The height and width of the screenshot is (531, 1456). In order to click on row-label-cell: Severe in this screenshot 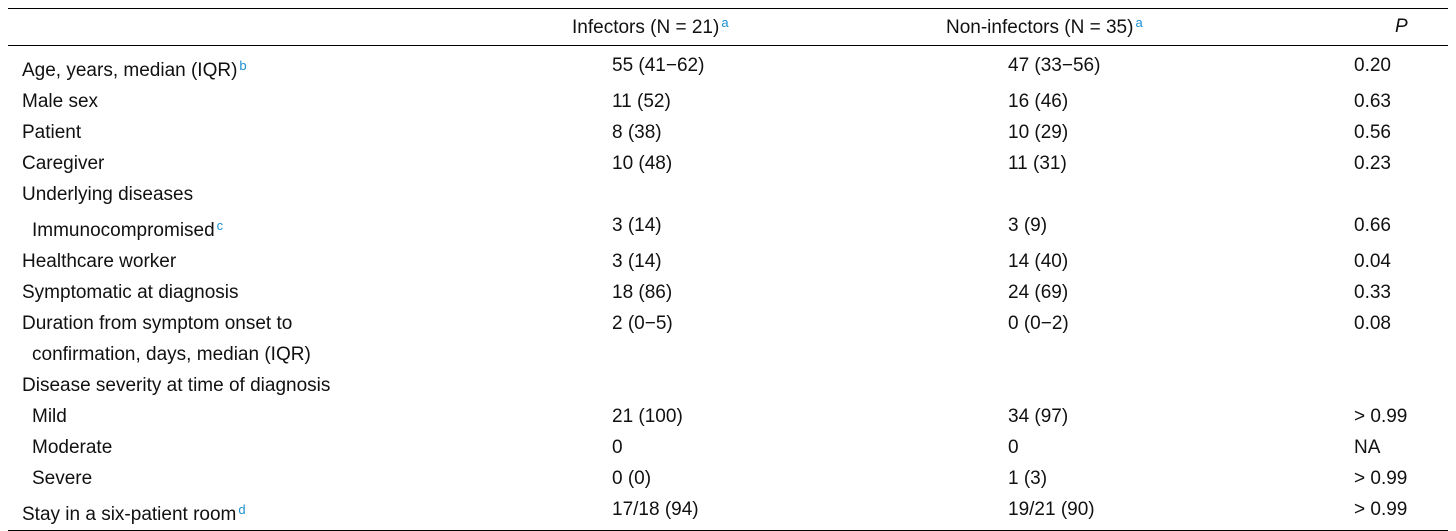, I will do `click(288, 478)`.